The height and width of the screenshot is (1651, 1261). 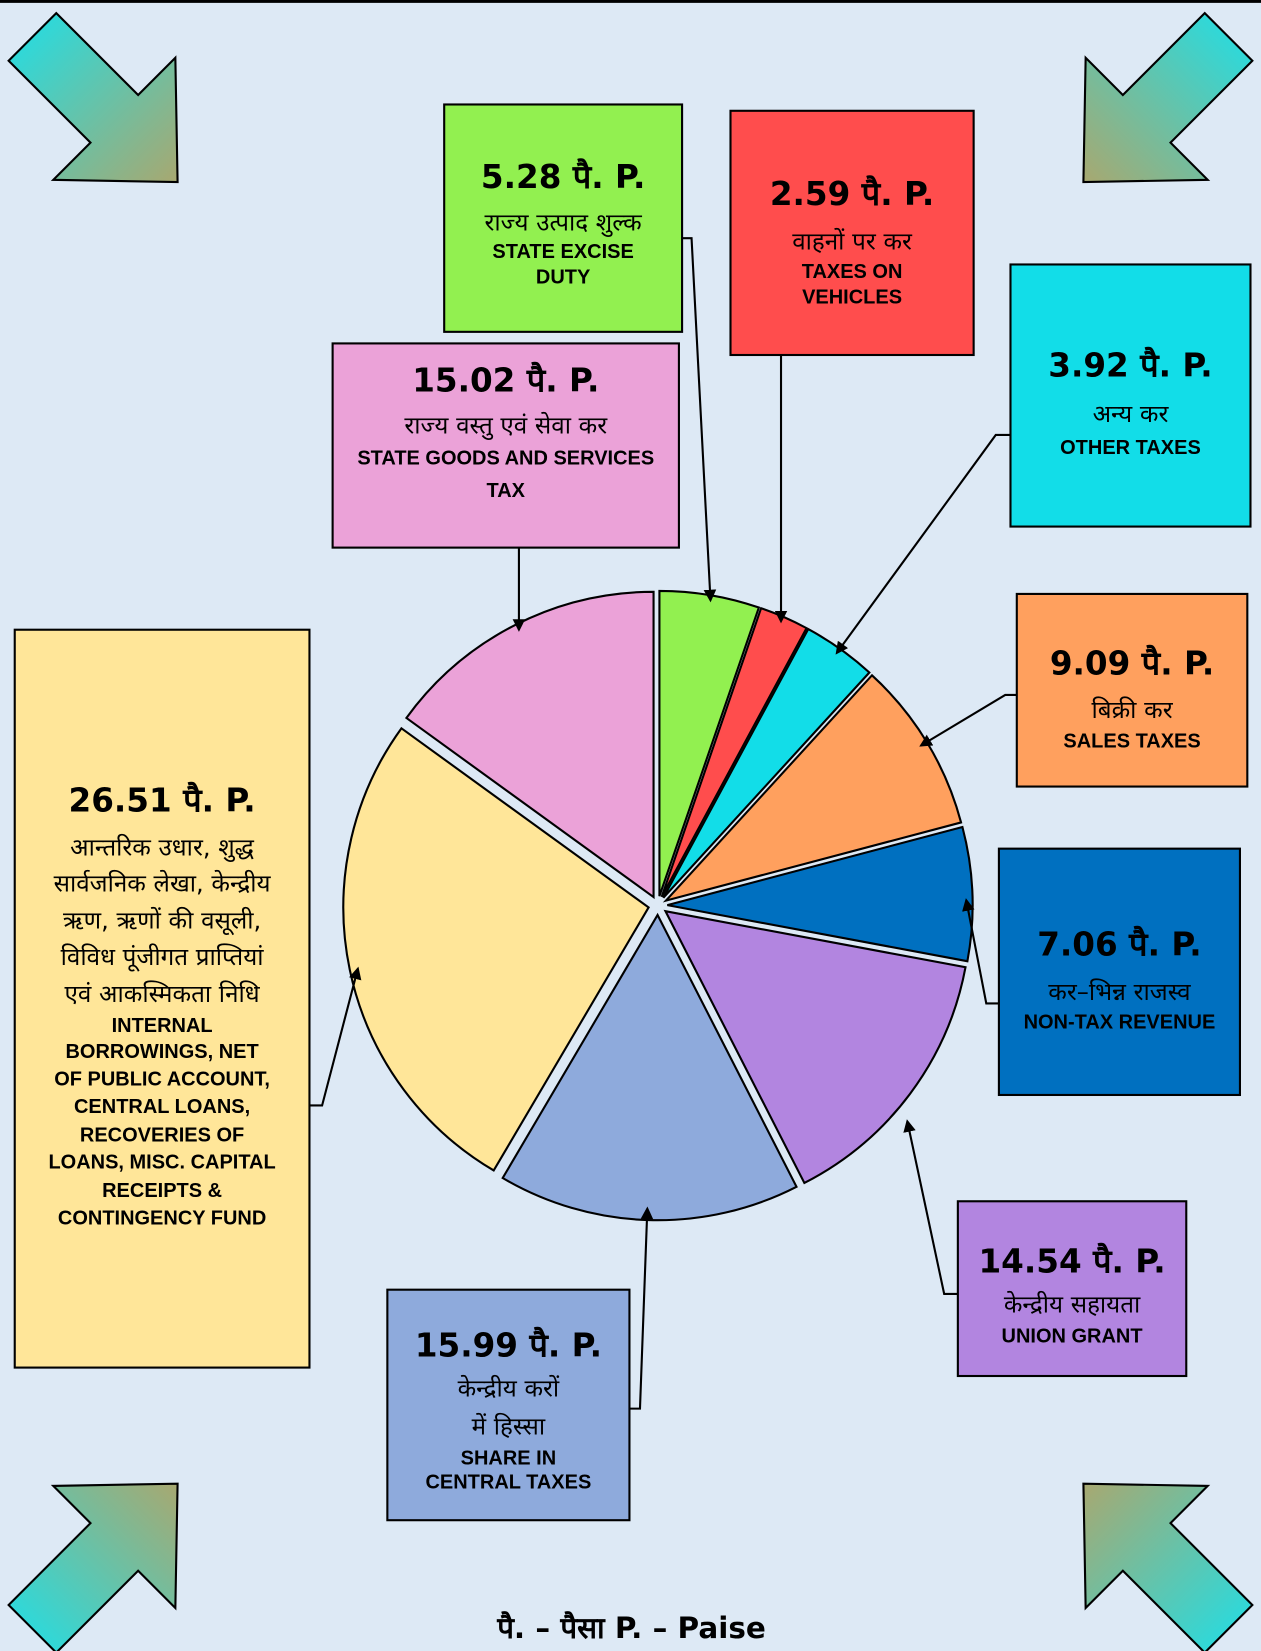 I want to click on hindi-label: राज्य वस्तु एवं सेवा कर, so click(x=506, y=426).